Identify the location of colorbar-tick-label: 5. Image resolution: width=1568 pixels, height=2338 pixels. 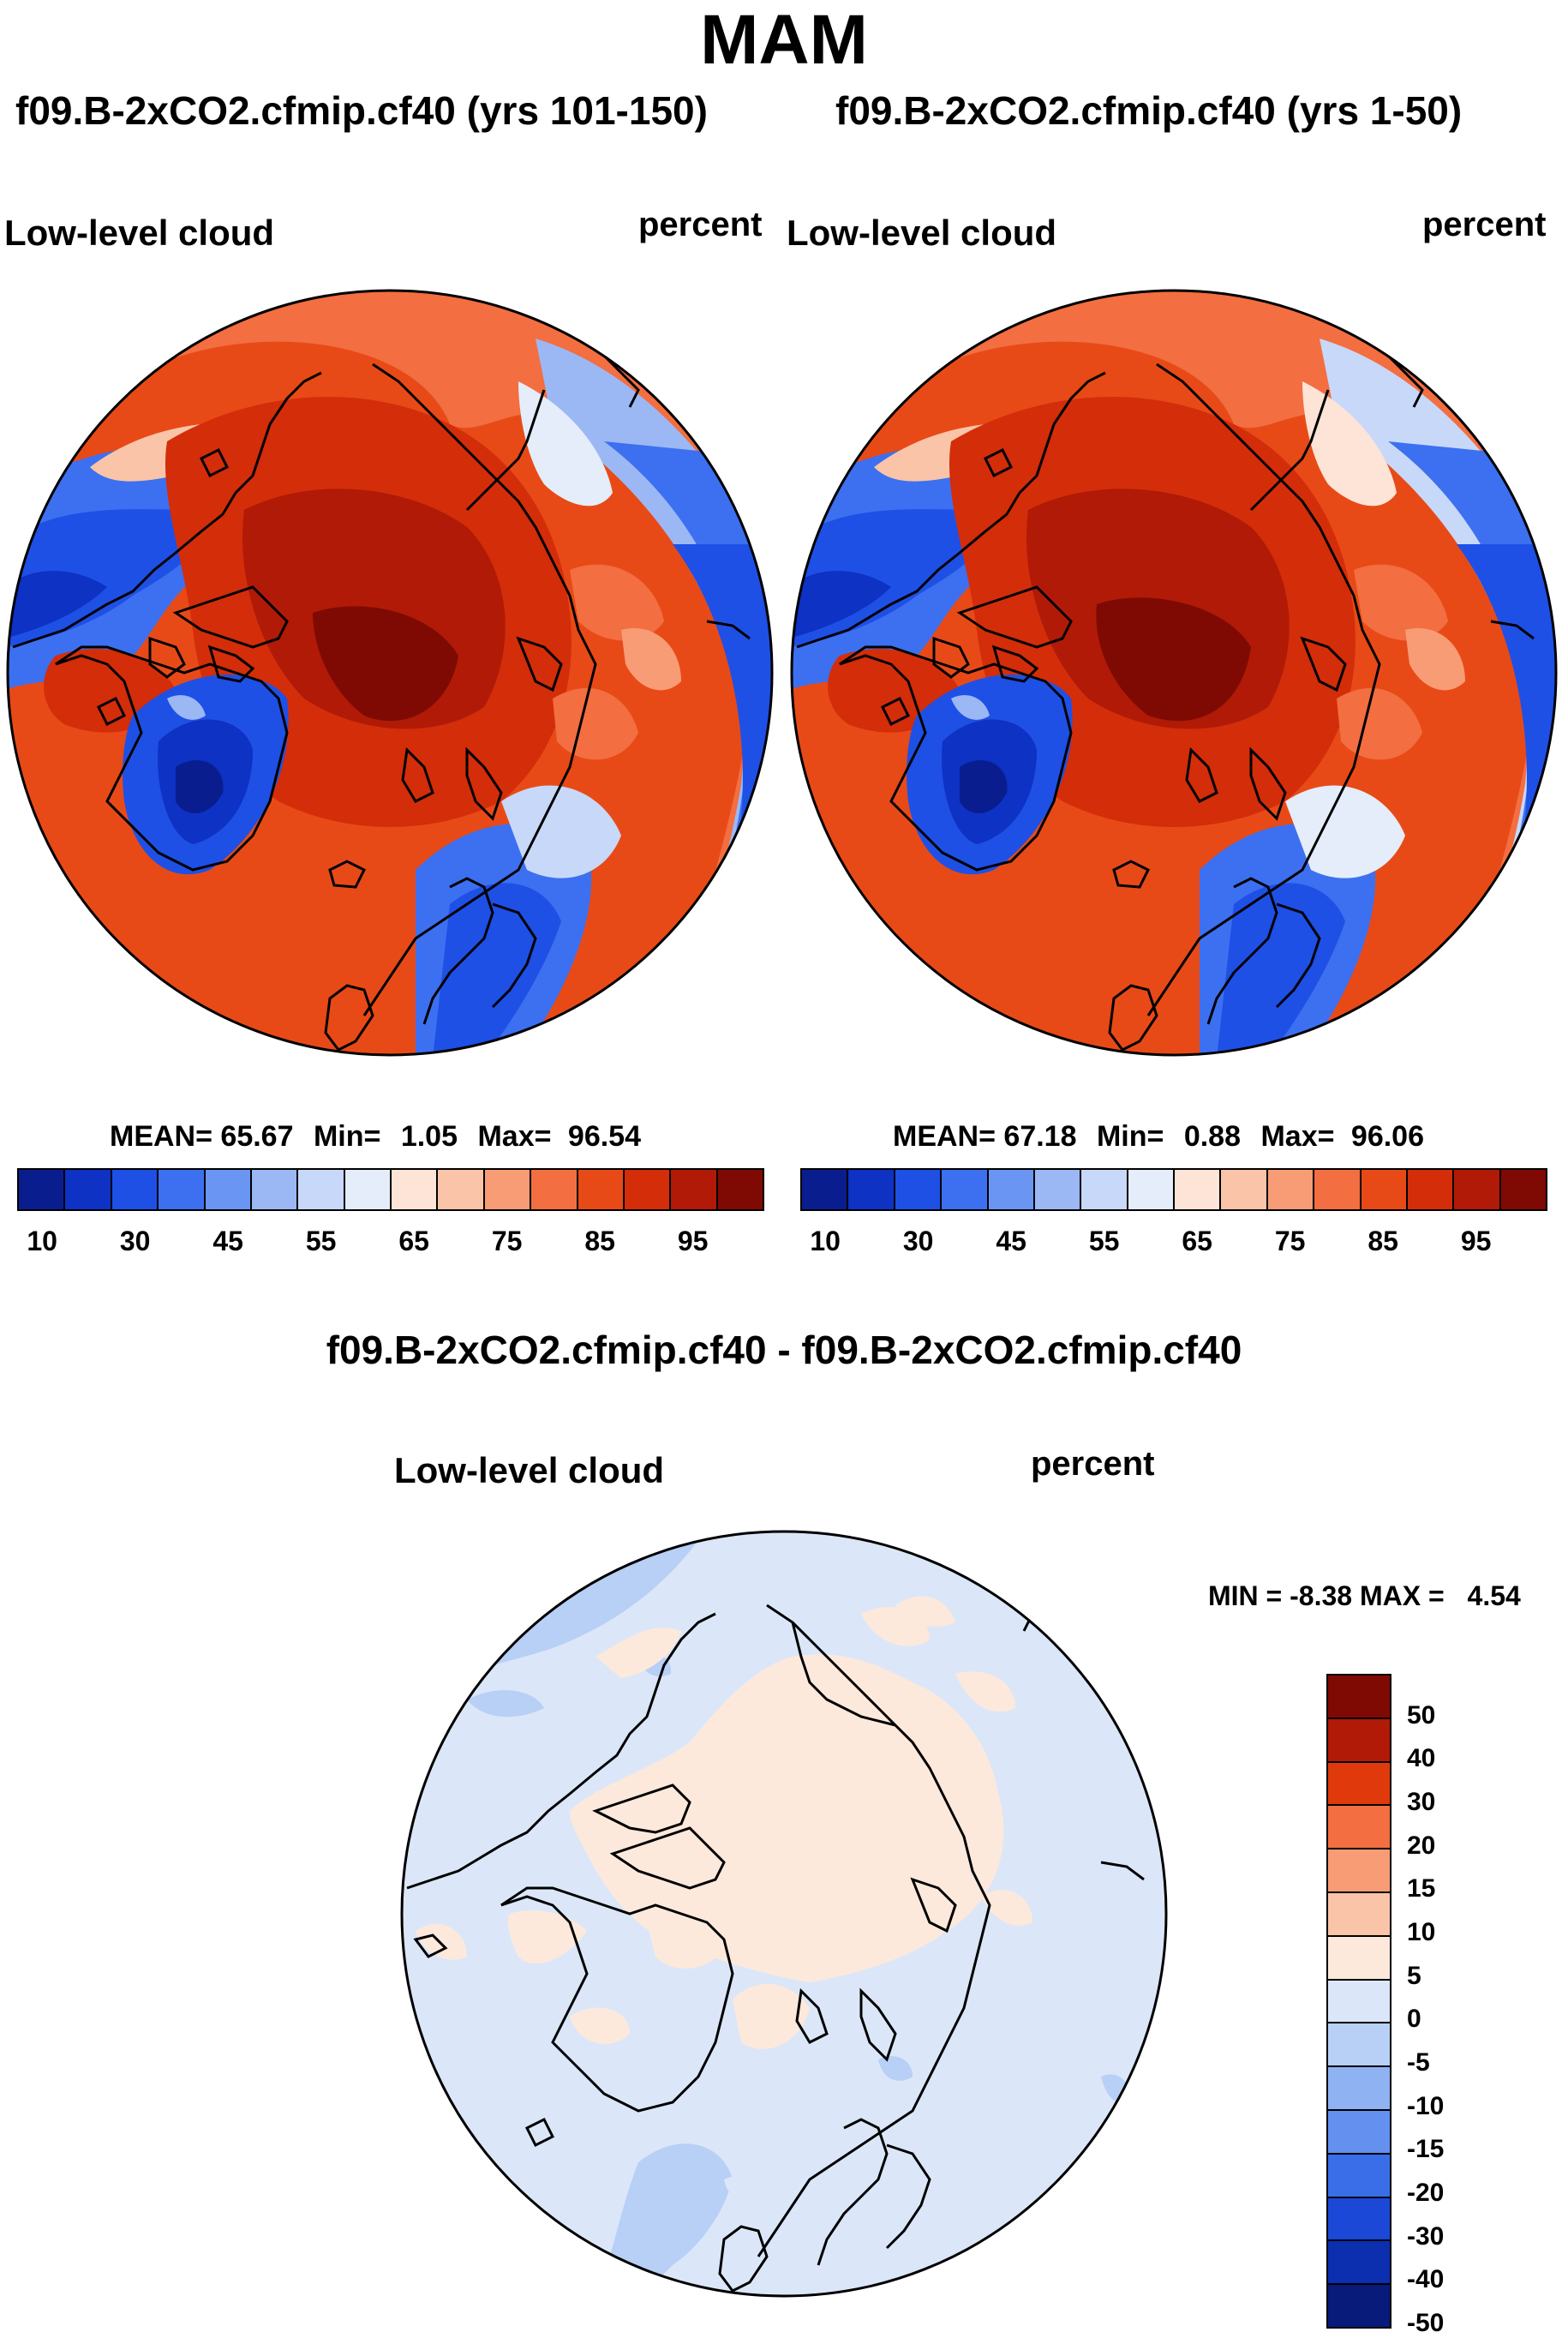
(1414, 1975).